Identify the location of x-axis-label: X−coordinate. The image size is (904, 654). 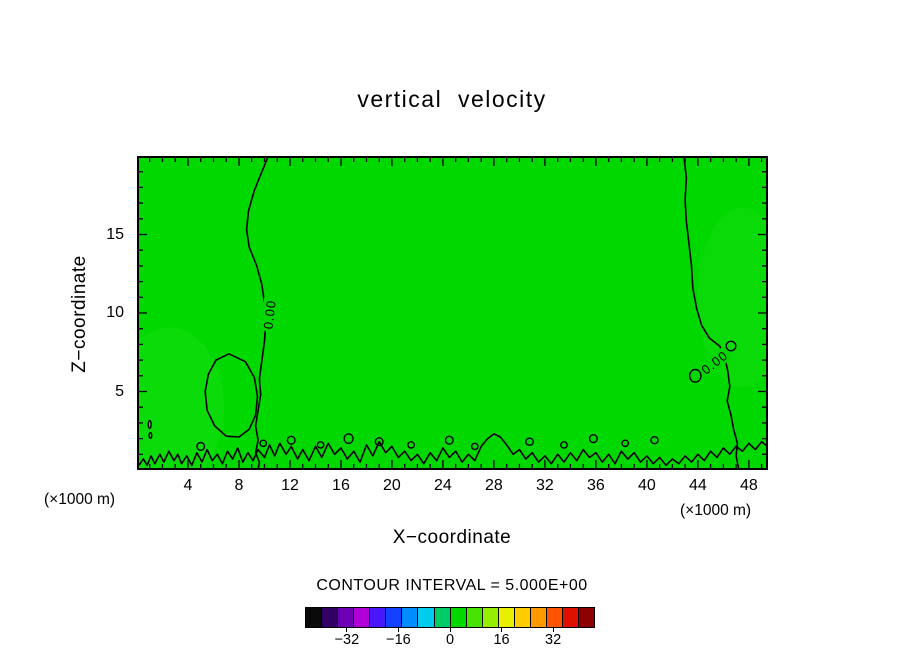
(452, 537).